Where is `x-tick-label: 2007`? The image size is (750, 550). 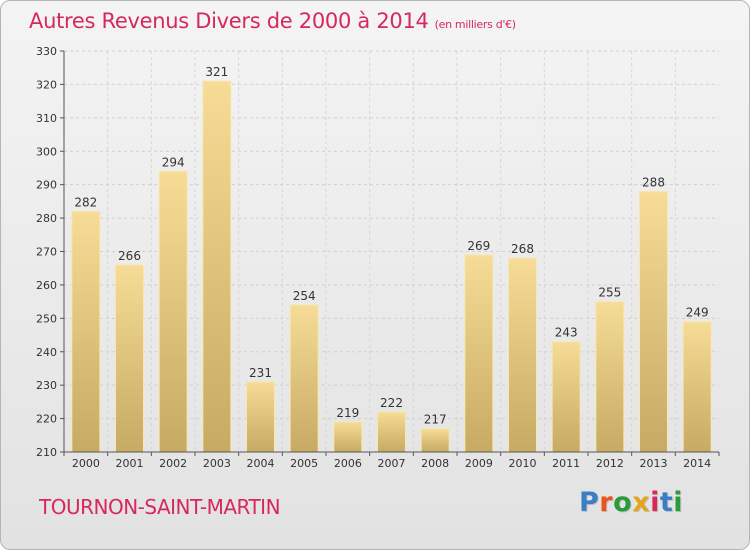 x-tick-label: 2007 is located at coordinates (392, 463).